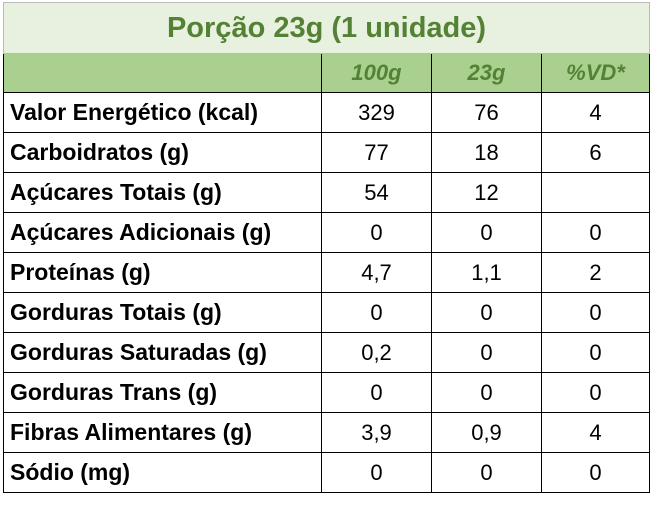  I want to click on nutrient-label: Sódio (mg), so click(162, 472).